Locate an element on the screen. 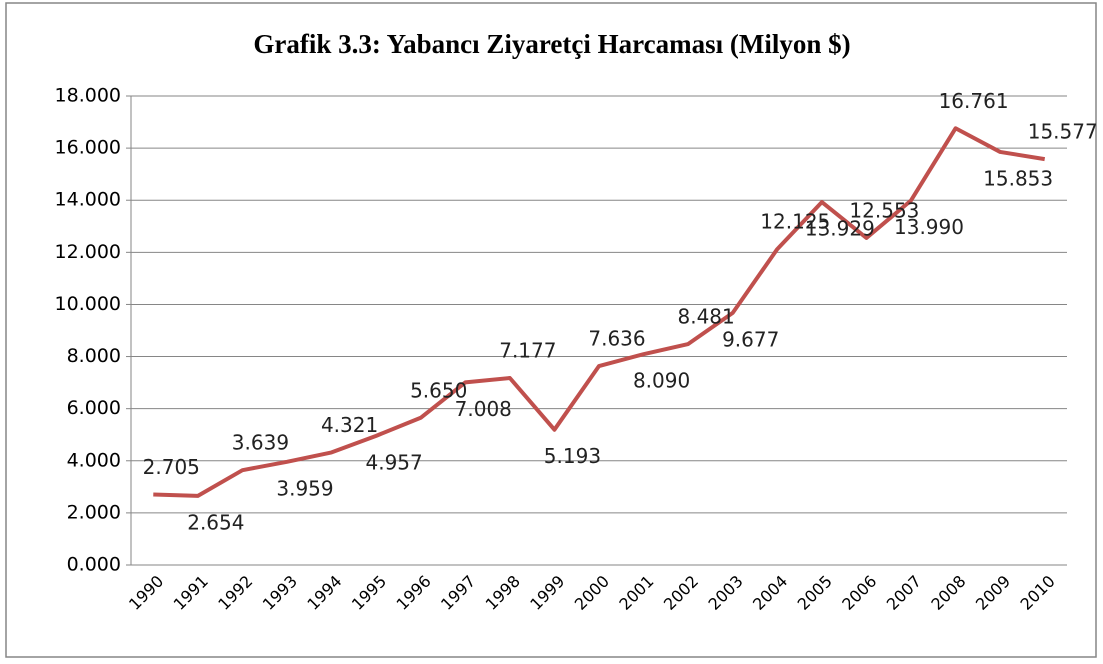  data-label: 15.853 is located at coordinates (1018, 178).